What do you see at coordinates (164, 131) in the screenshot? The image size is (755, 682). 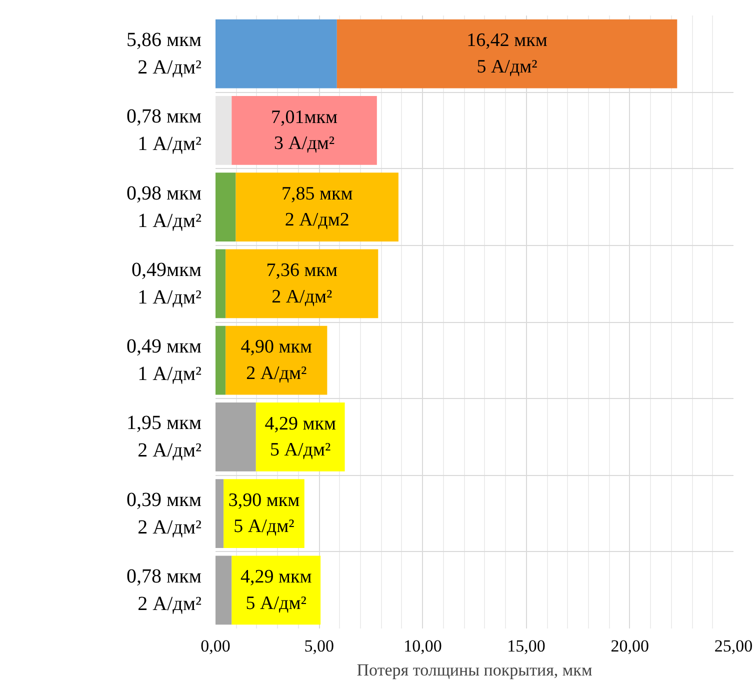 I see `data-label: 0,78 мкм 1 А/дм²` at bounding box center [164, 131].